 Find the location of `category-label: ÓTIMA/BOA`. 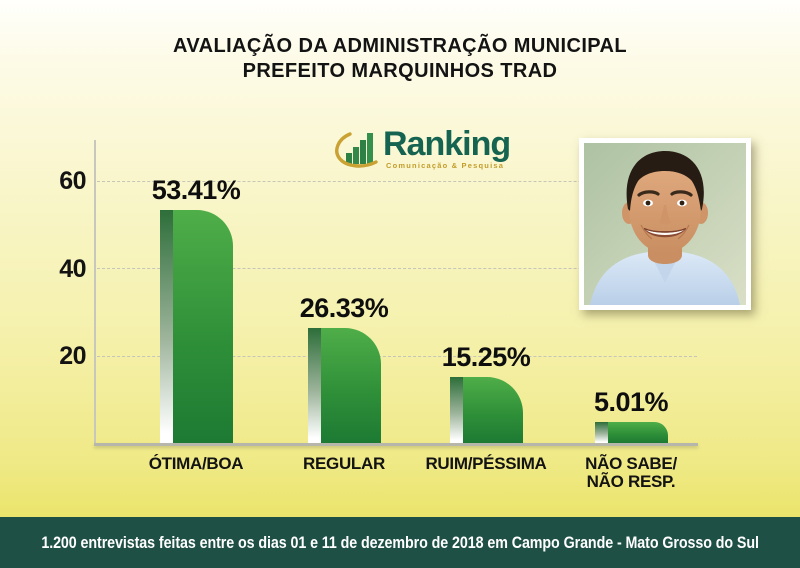

category-label: ÓTIMA/BOA is located at coordinates (196, 463).